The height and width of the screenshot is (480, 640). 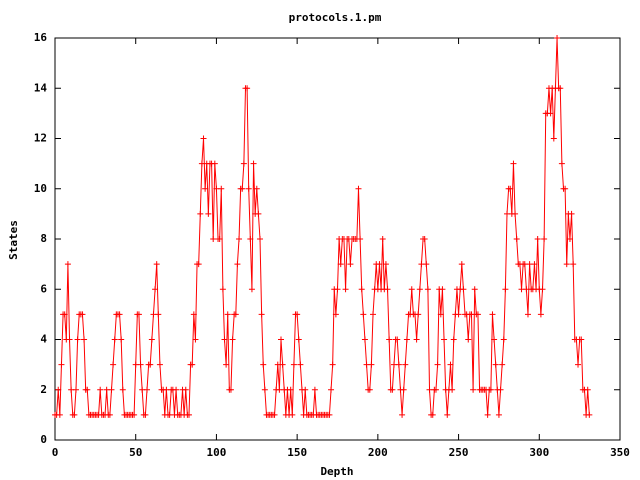 I want to click on y-tick-label: 0, so click(x=43, y=439).